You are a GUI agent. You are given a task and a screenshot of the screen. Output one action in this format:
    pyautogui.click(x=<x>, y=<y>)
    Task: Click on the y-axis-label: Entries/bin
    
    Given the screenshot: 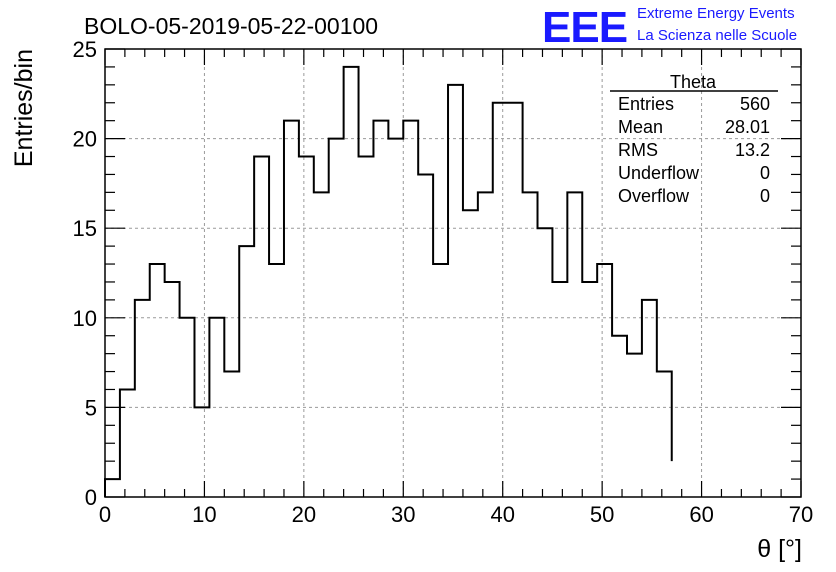 What is the action you would take?
    pyautogui.click(x=24, y=108)
    